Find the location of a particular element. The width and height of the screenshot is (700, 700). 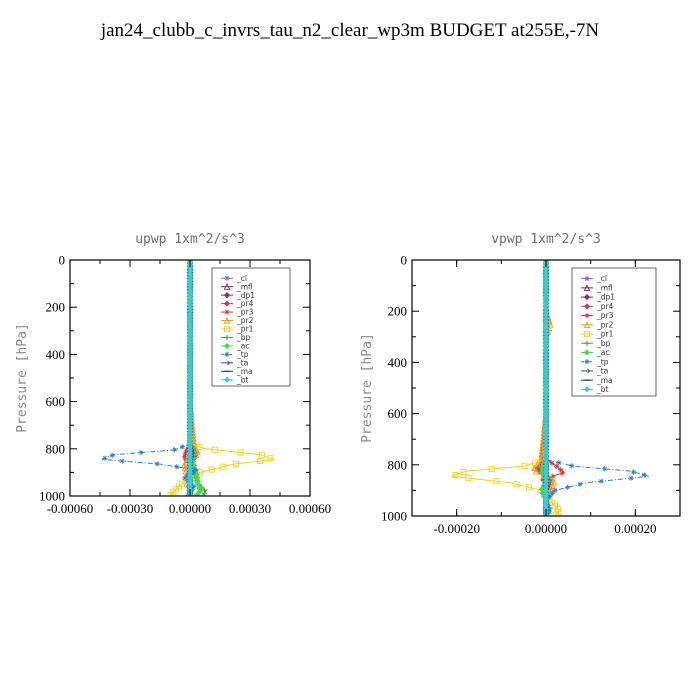

legend-label: _pr3 is located at coordinates (245, 312).